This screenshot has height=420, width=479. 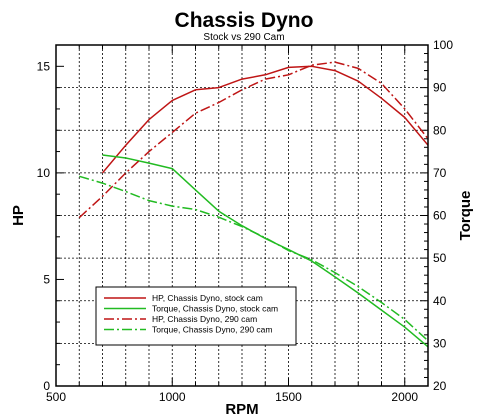 What do you see at coordinates (204, 319) in the screenshot?
I see `legend-label-3: HP, Chassis Dyno, 290 cam` at bounding box center [204, 319].